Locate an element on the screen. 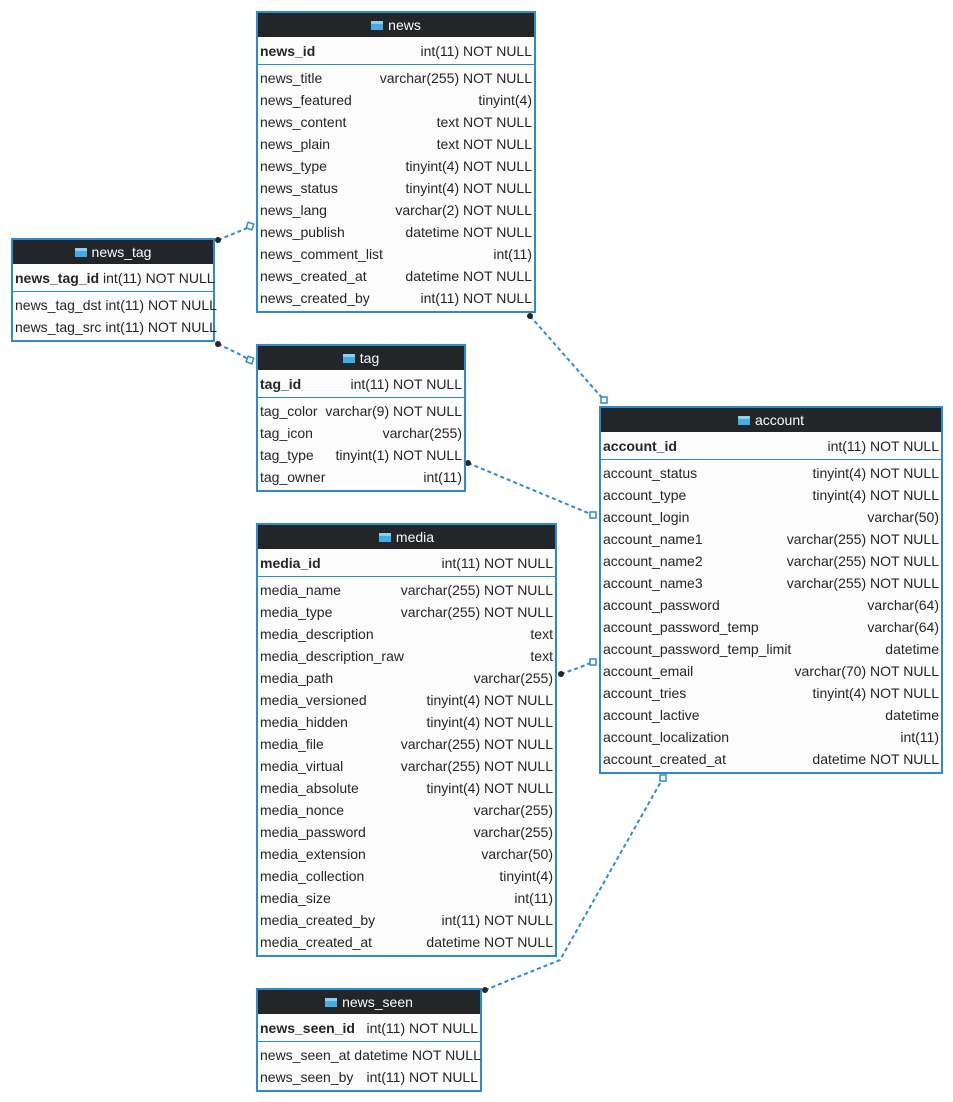  primary-key-row: news_seen_id int(11) NOT NULL is located at coordinates (369, 1028).